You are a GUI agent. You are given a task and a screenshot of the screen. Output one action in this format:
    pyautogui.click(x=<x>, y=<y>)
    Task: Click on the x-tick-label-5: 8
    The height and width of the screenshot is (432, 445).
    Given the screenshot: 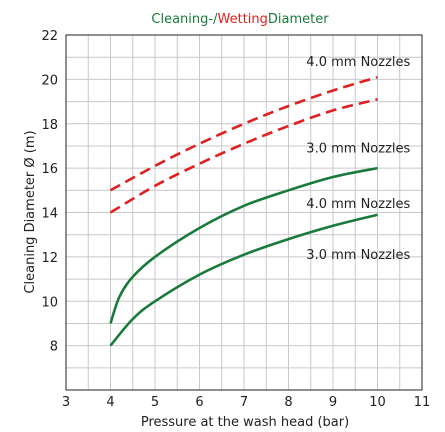 What is the action you would take?
    pyautogui.click(x=288, y=402)
    